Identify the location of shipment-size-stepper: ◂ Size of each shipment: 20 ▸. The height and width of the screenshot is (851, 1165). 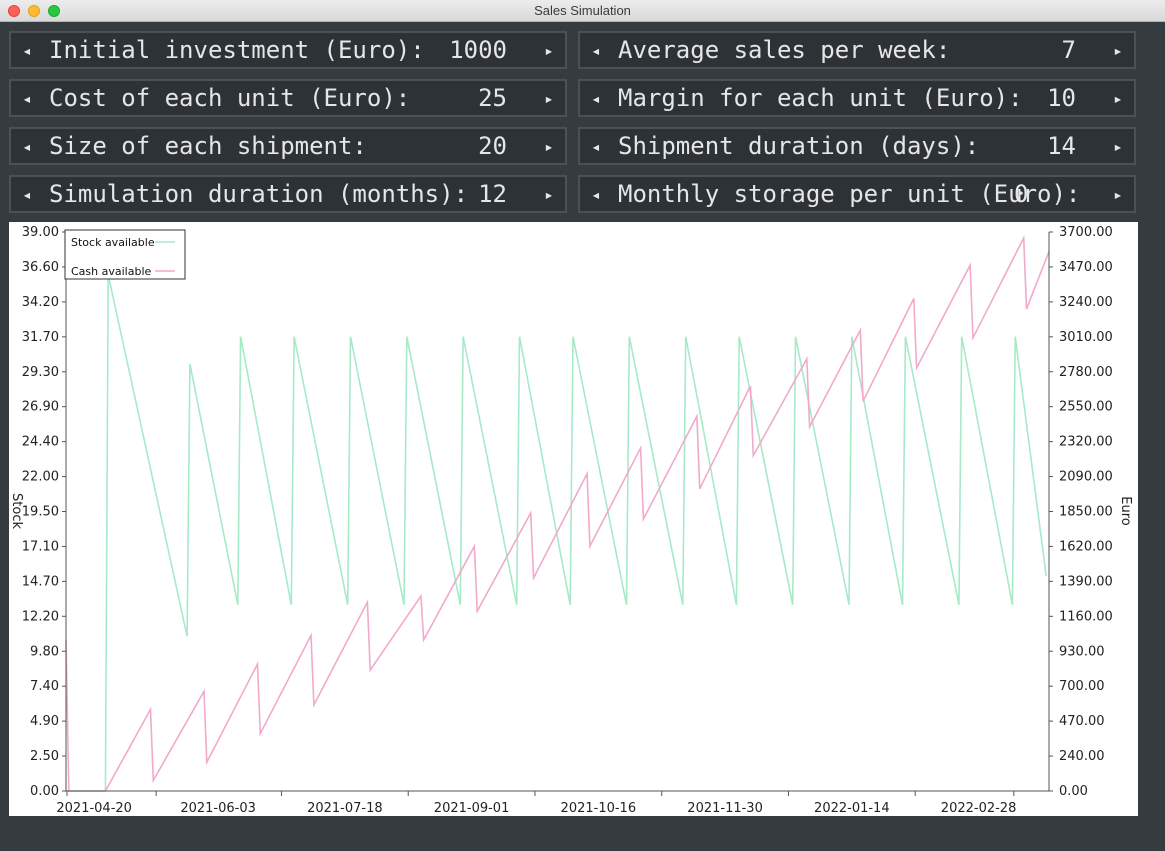
(288, 146).